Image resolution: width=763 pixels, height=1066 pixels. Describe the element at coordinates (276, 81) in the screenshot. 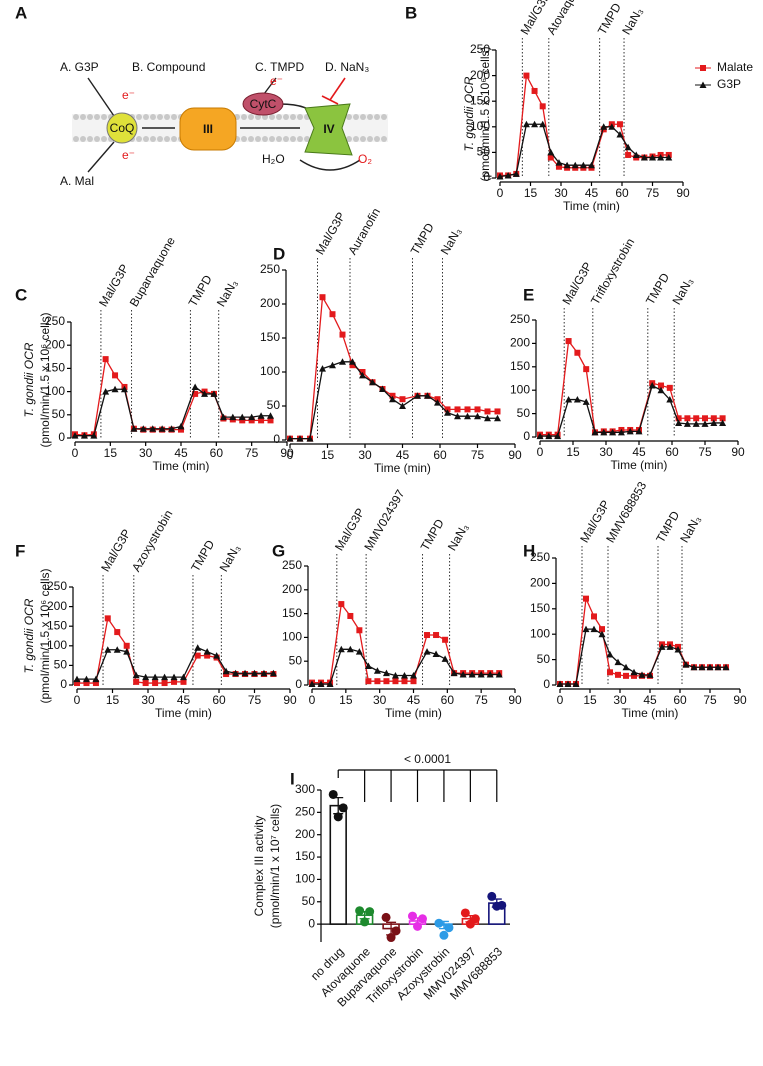

I see `label: e⁻` at that location.